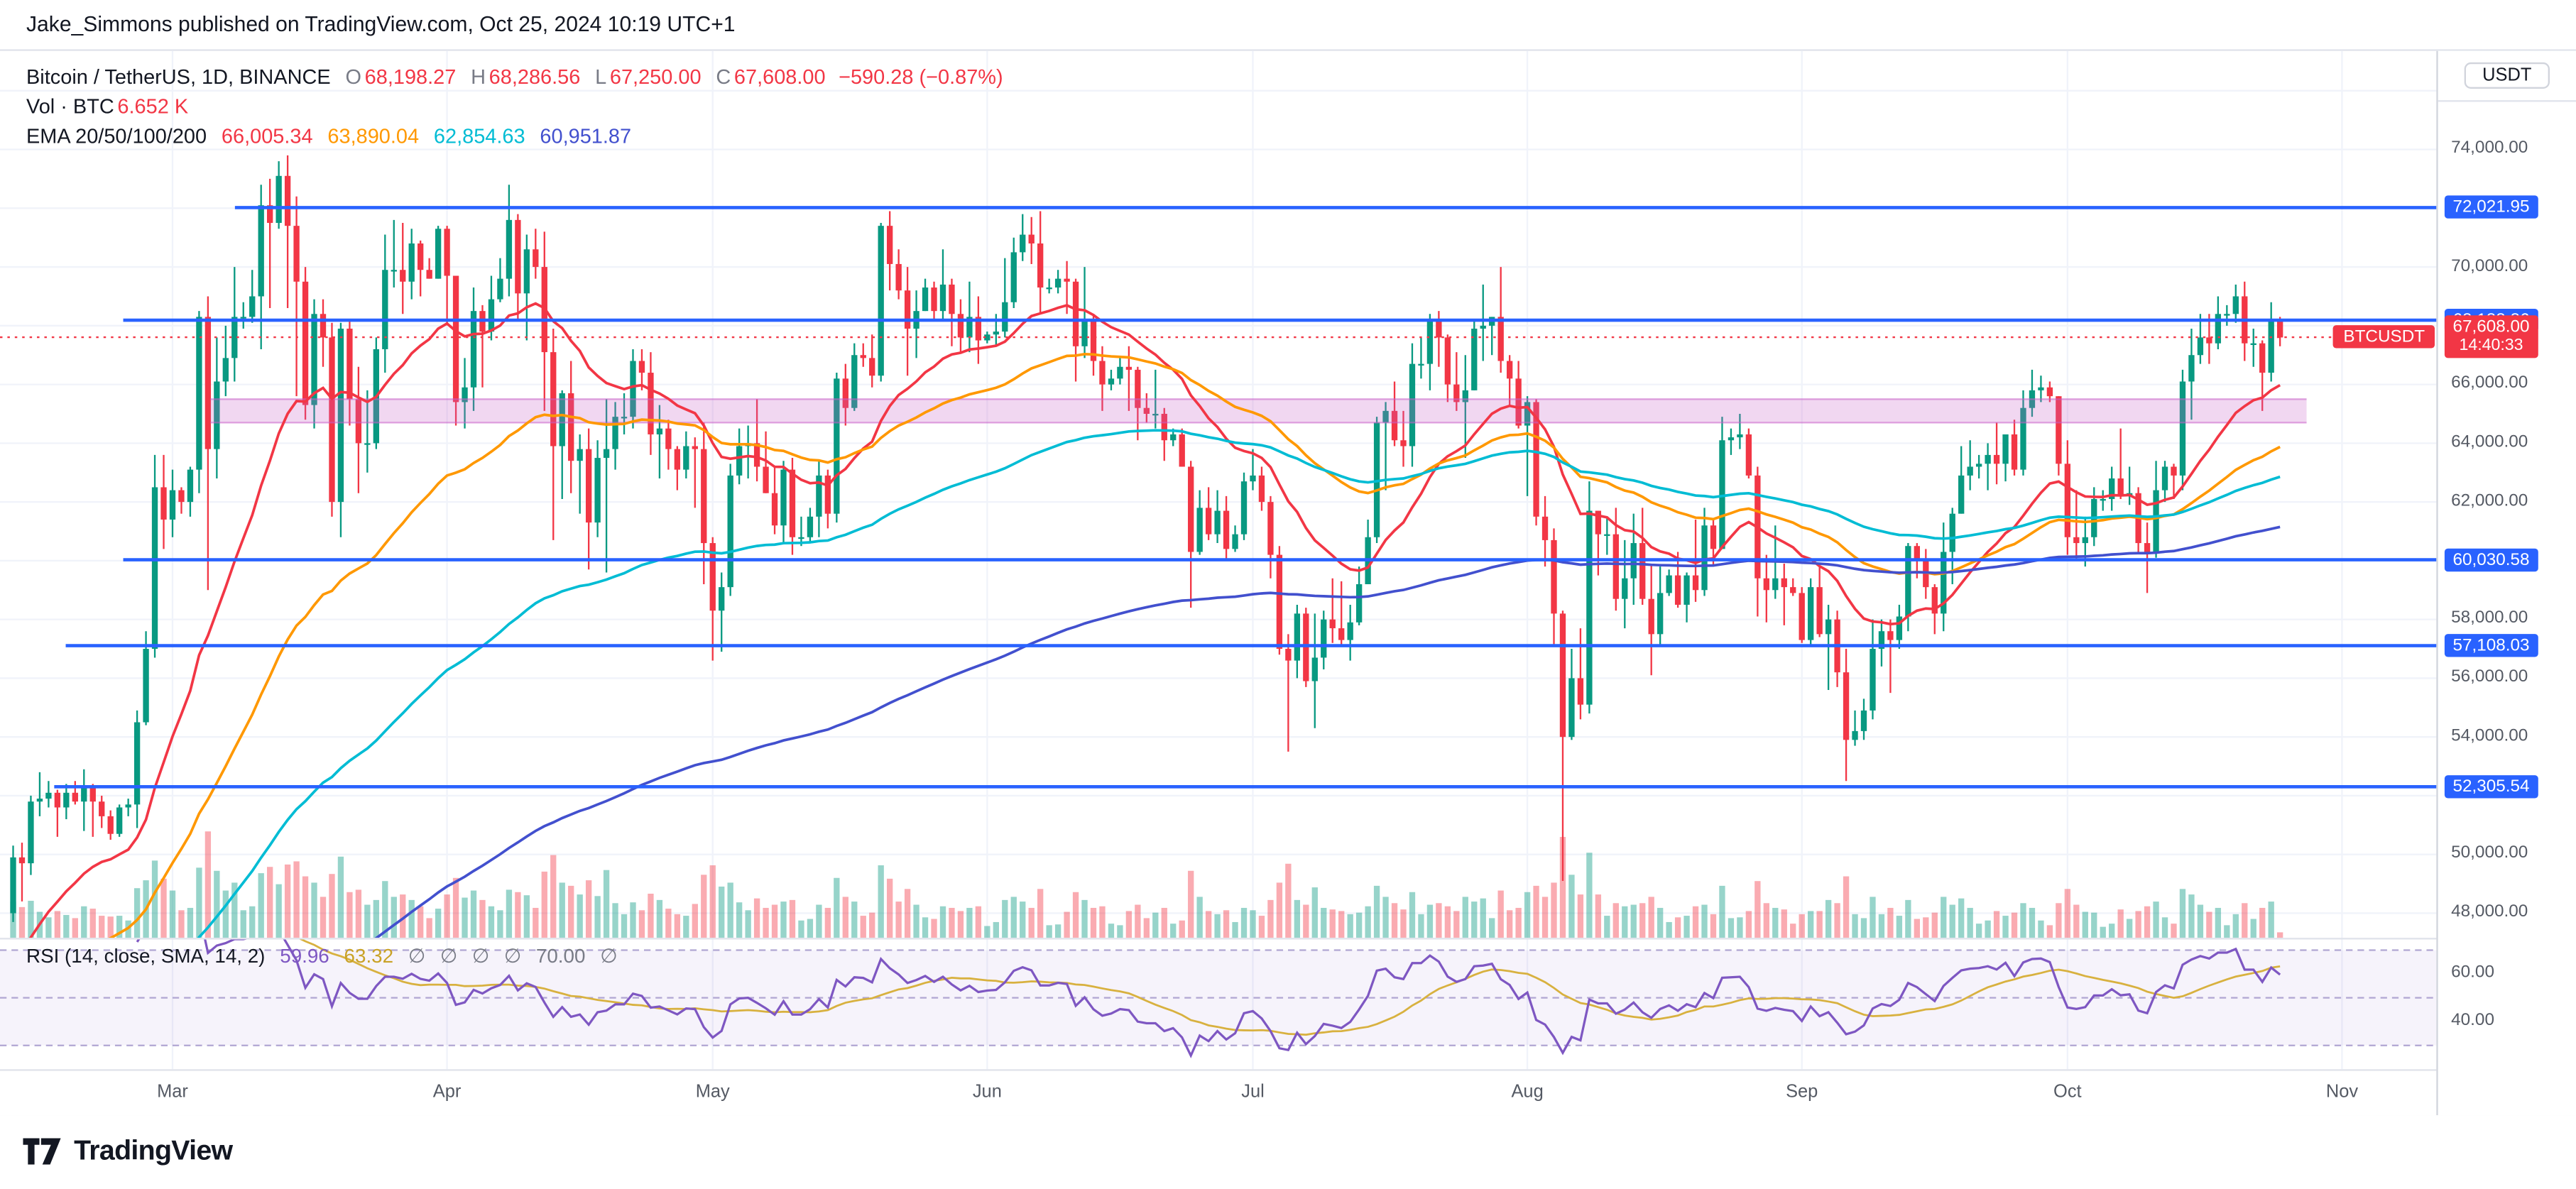 This screenshot has height=1189, width=2576. I want to click on price-level-badge: 72,021.95, so click(2491, 207).